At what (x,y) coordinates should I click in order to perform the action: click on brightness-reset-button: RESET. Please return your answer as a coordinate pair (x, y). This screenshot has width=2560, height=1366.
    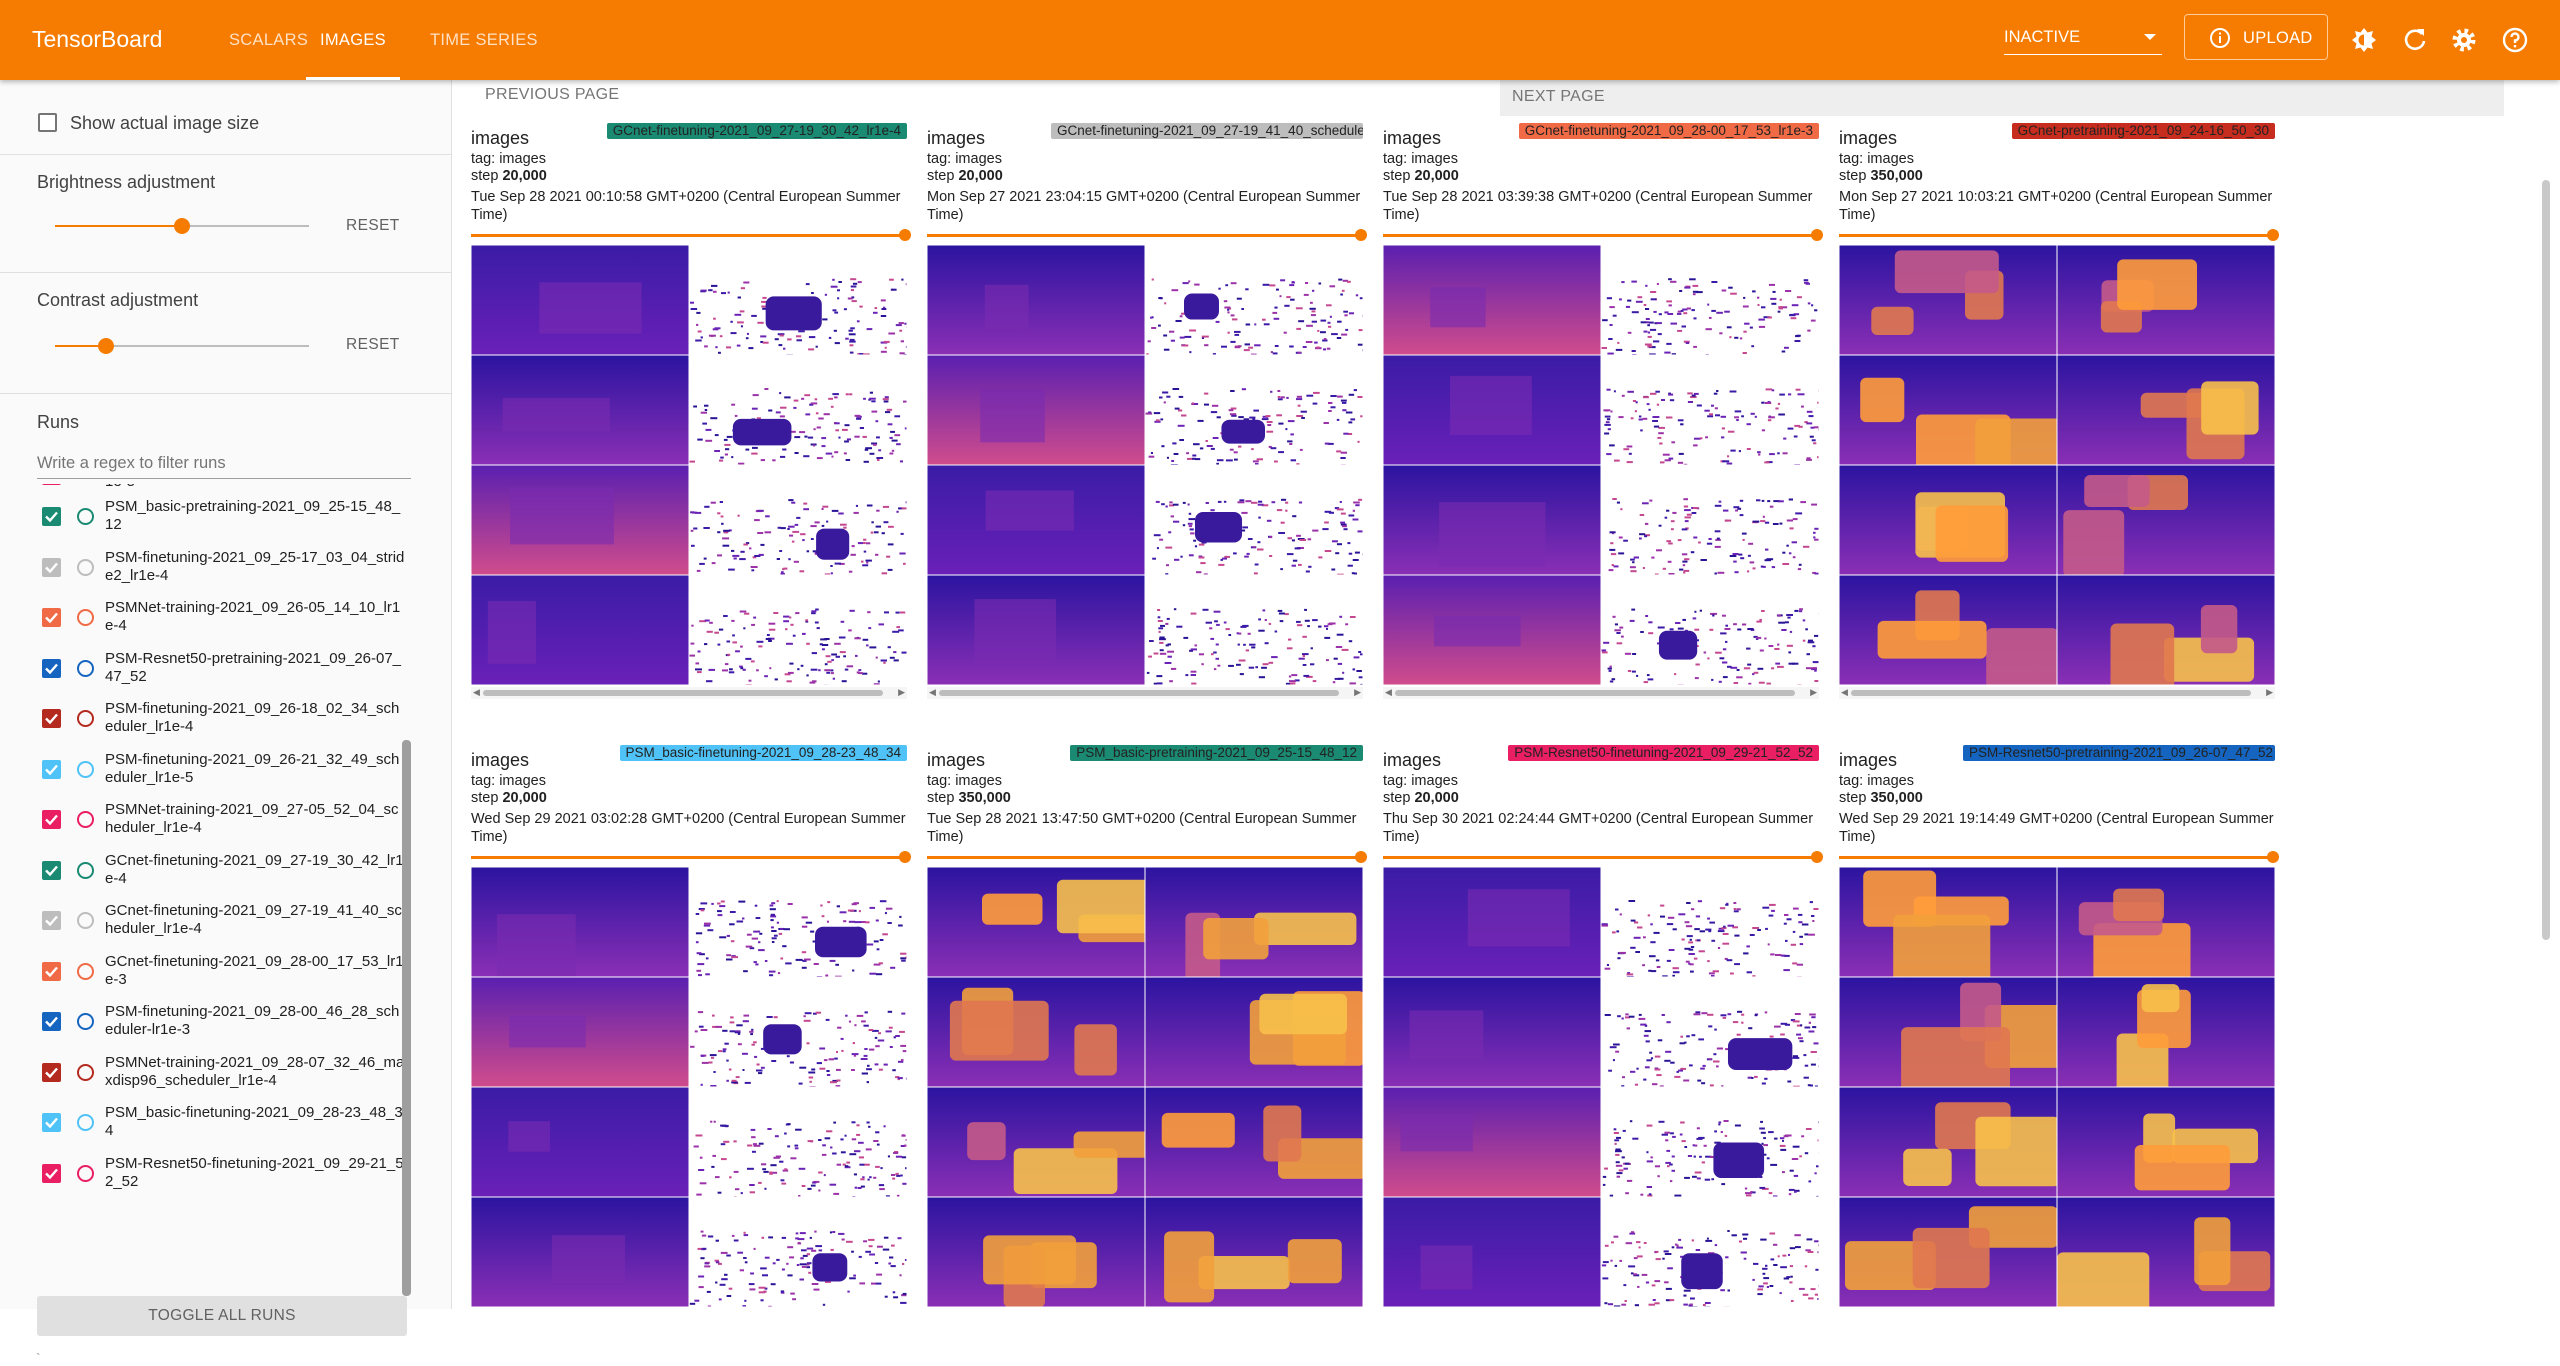
    Looking at the image, I should click on (373, 226).